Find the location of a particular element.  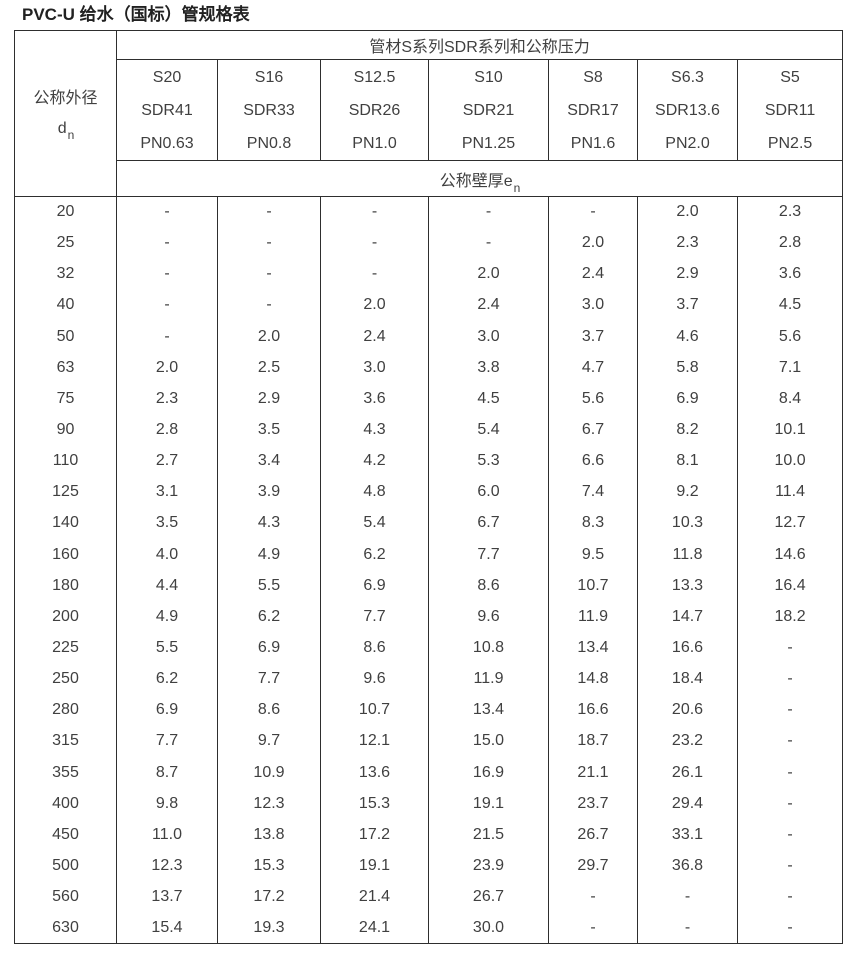

wall-thickness-cell: 4.6 is located at coordinates (687, 337).